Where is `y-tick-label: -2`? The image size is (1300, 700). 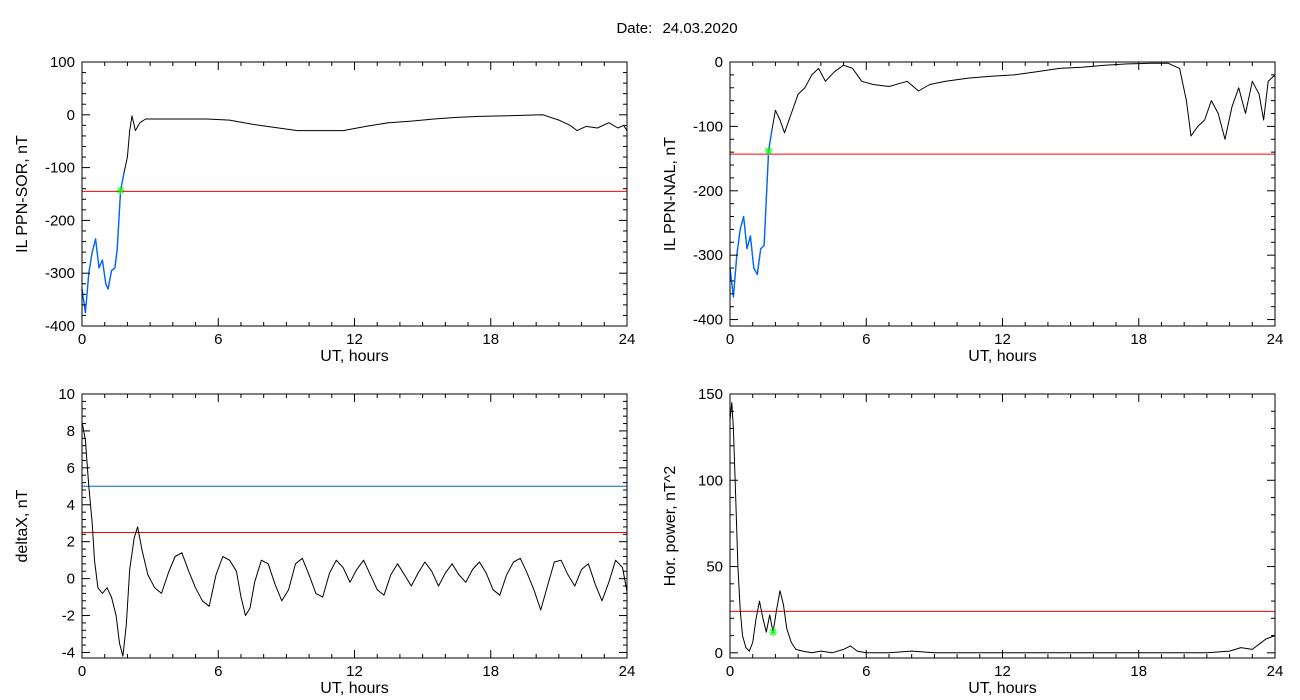
y-tick-label: -2 is located at coordinates (68, 616).